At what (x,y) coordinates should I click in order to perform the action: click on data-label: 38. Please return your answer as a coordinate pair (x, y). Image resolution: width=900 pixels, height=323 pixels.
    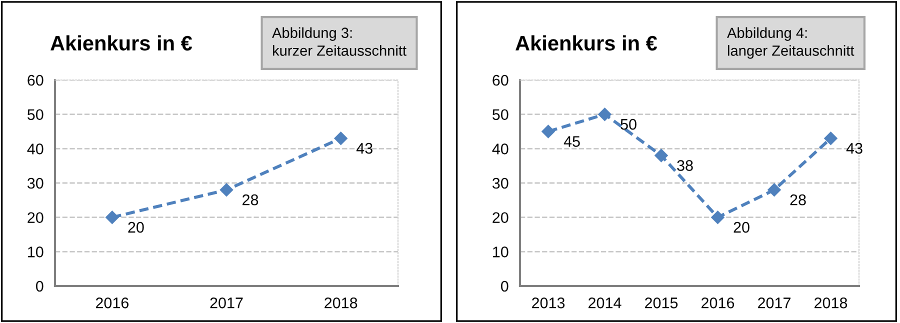
    Looking at the image, I should click on (685, 165).